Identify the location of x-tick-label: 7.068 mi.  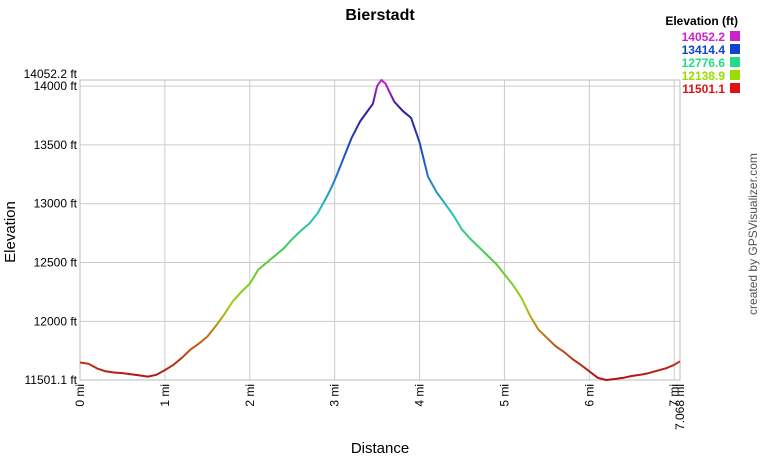
(680, 407).